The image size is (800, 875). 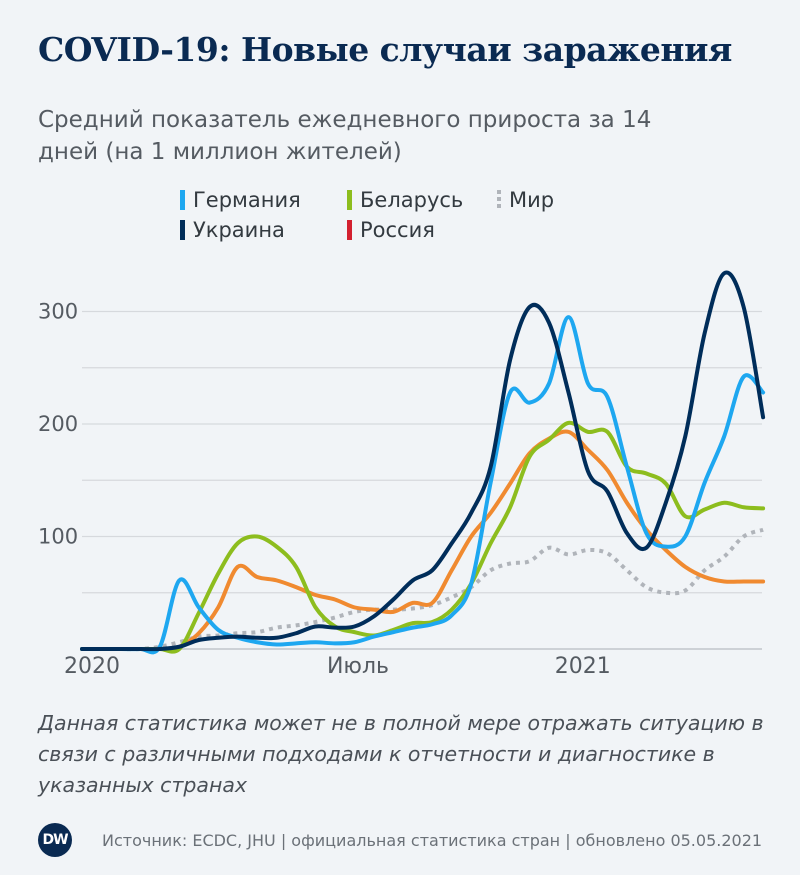 I want to click on legend-item-russia: Россия, so click(x=391, y=230).